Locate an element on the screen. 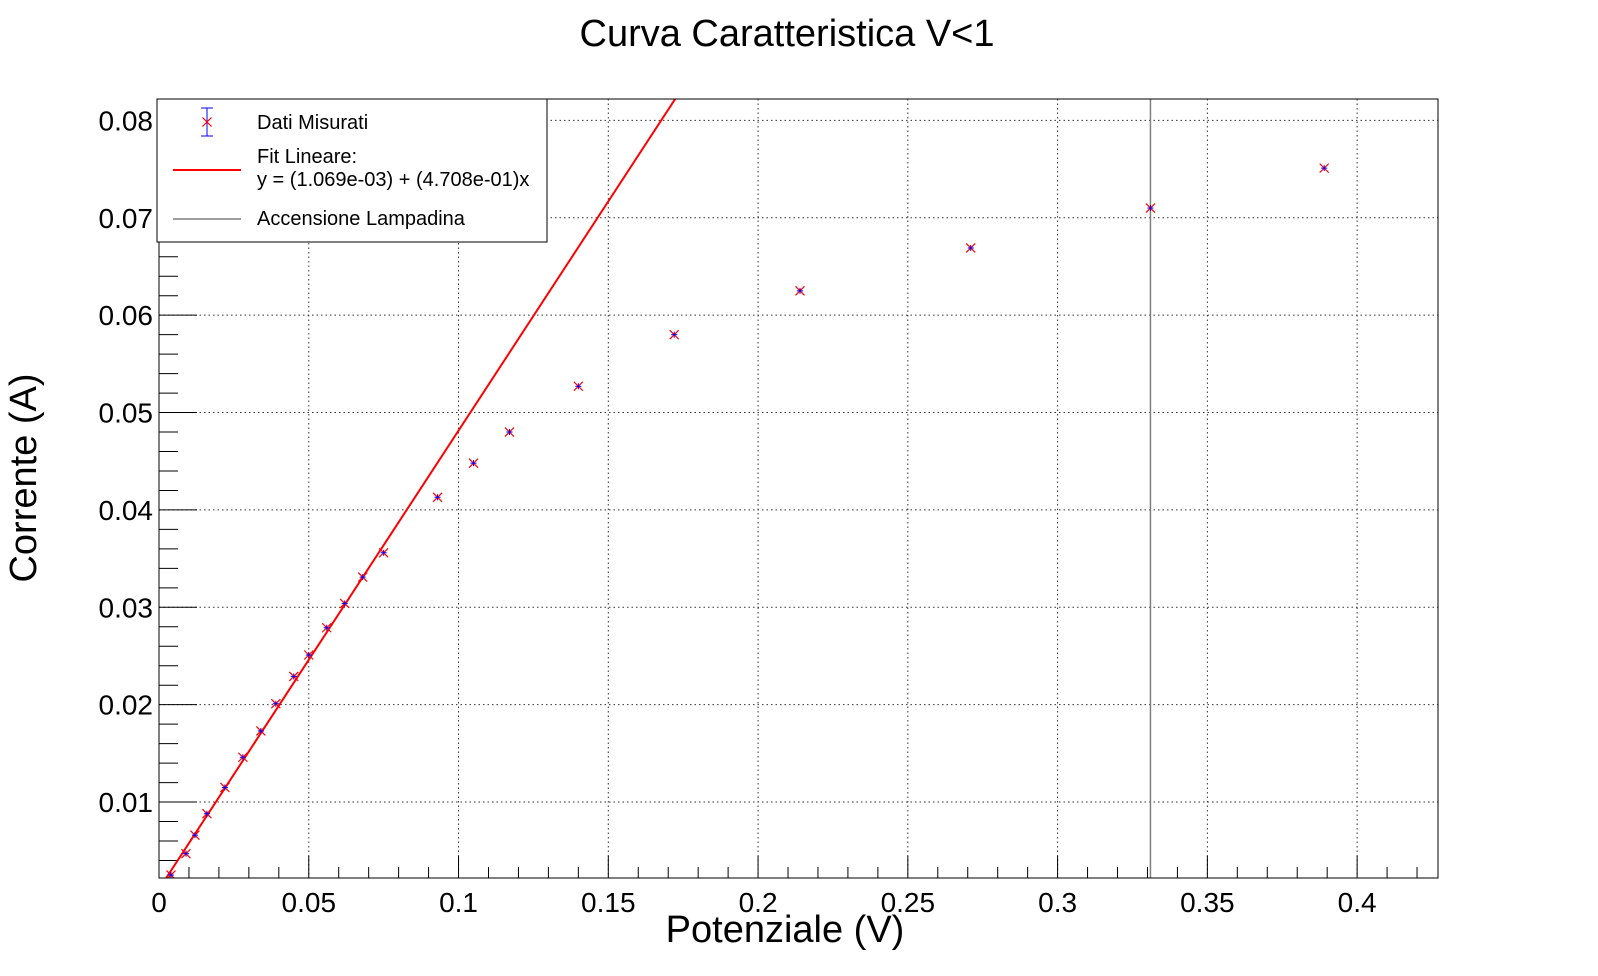 Image resolution: width=1598 pixels, height=976 pixels. x-tick-label: 0 is located at coordinates (159, 902).